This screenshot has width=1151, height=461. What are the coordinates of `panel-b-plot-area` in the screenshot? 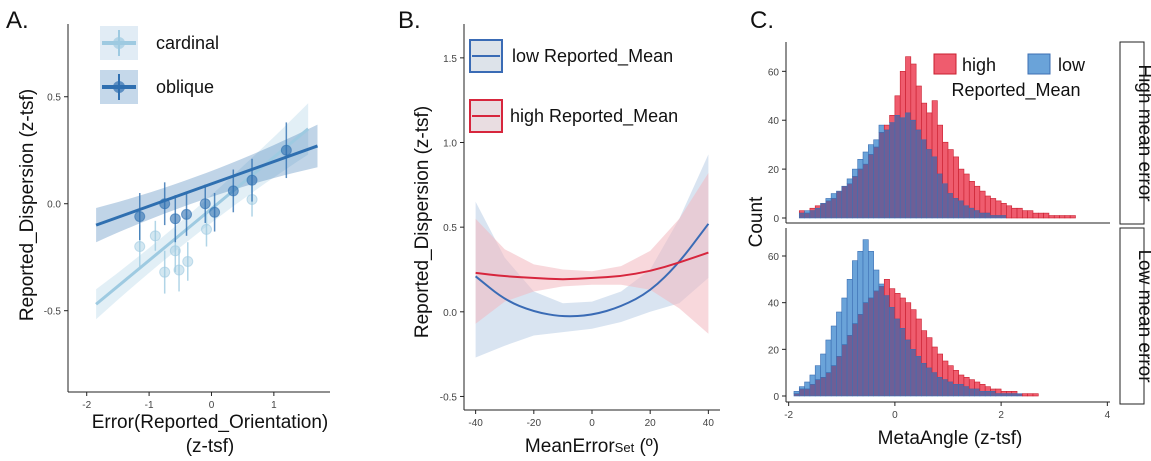 It's located at (592, 256).